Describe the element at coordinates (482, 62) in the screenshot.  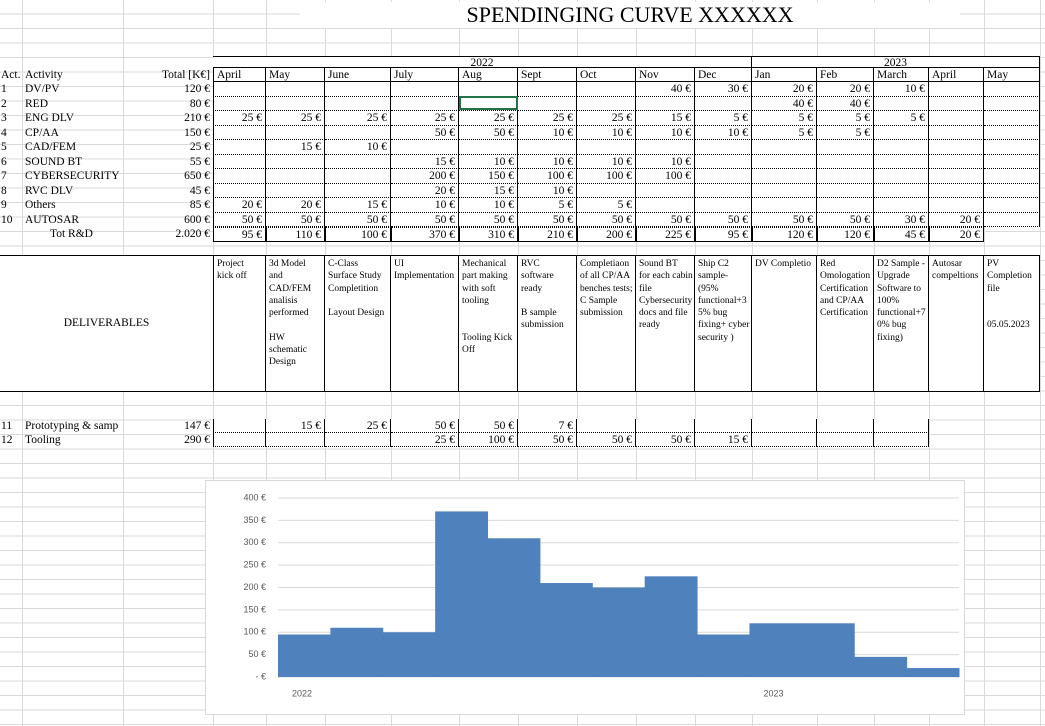
I see `year-header: 2022` at that location.